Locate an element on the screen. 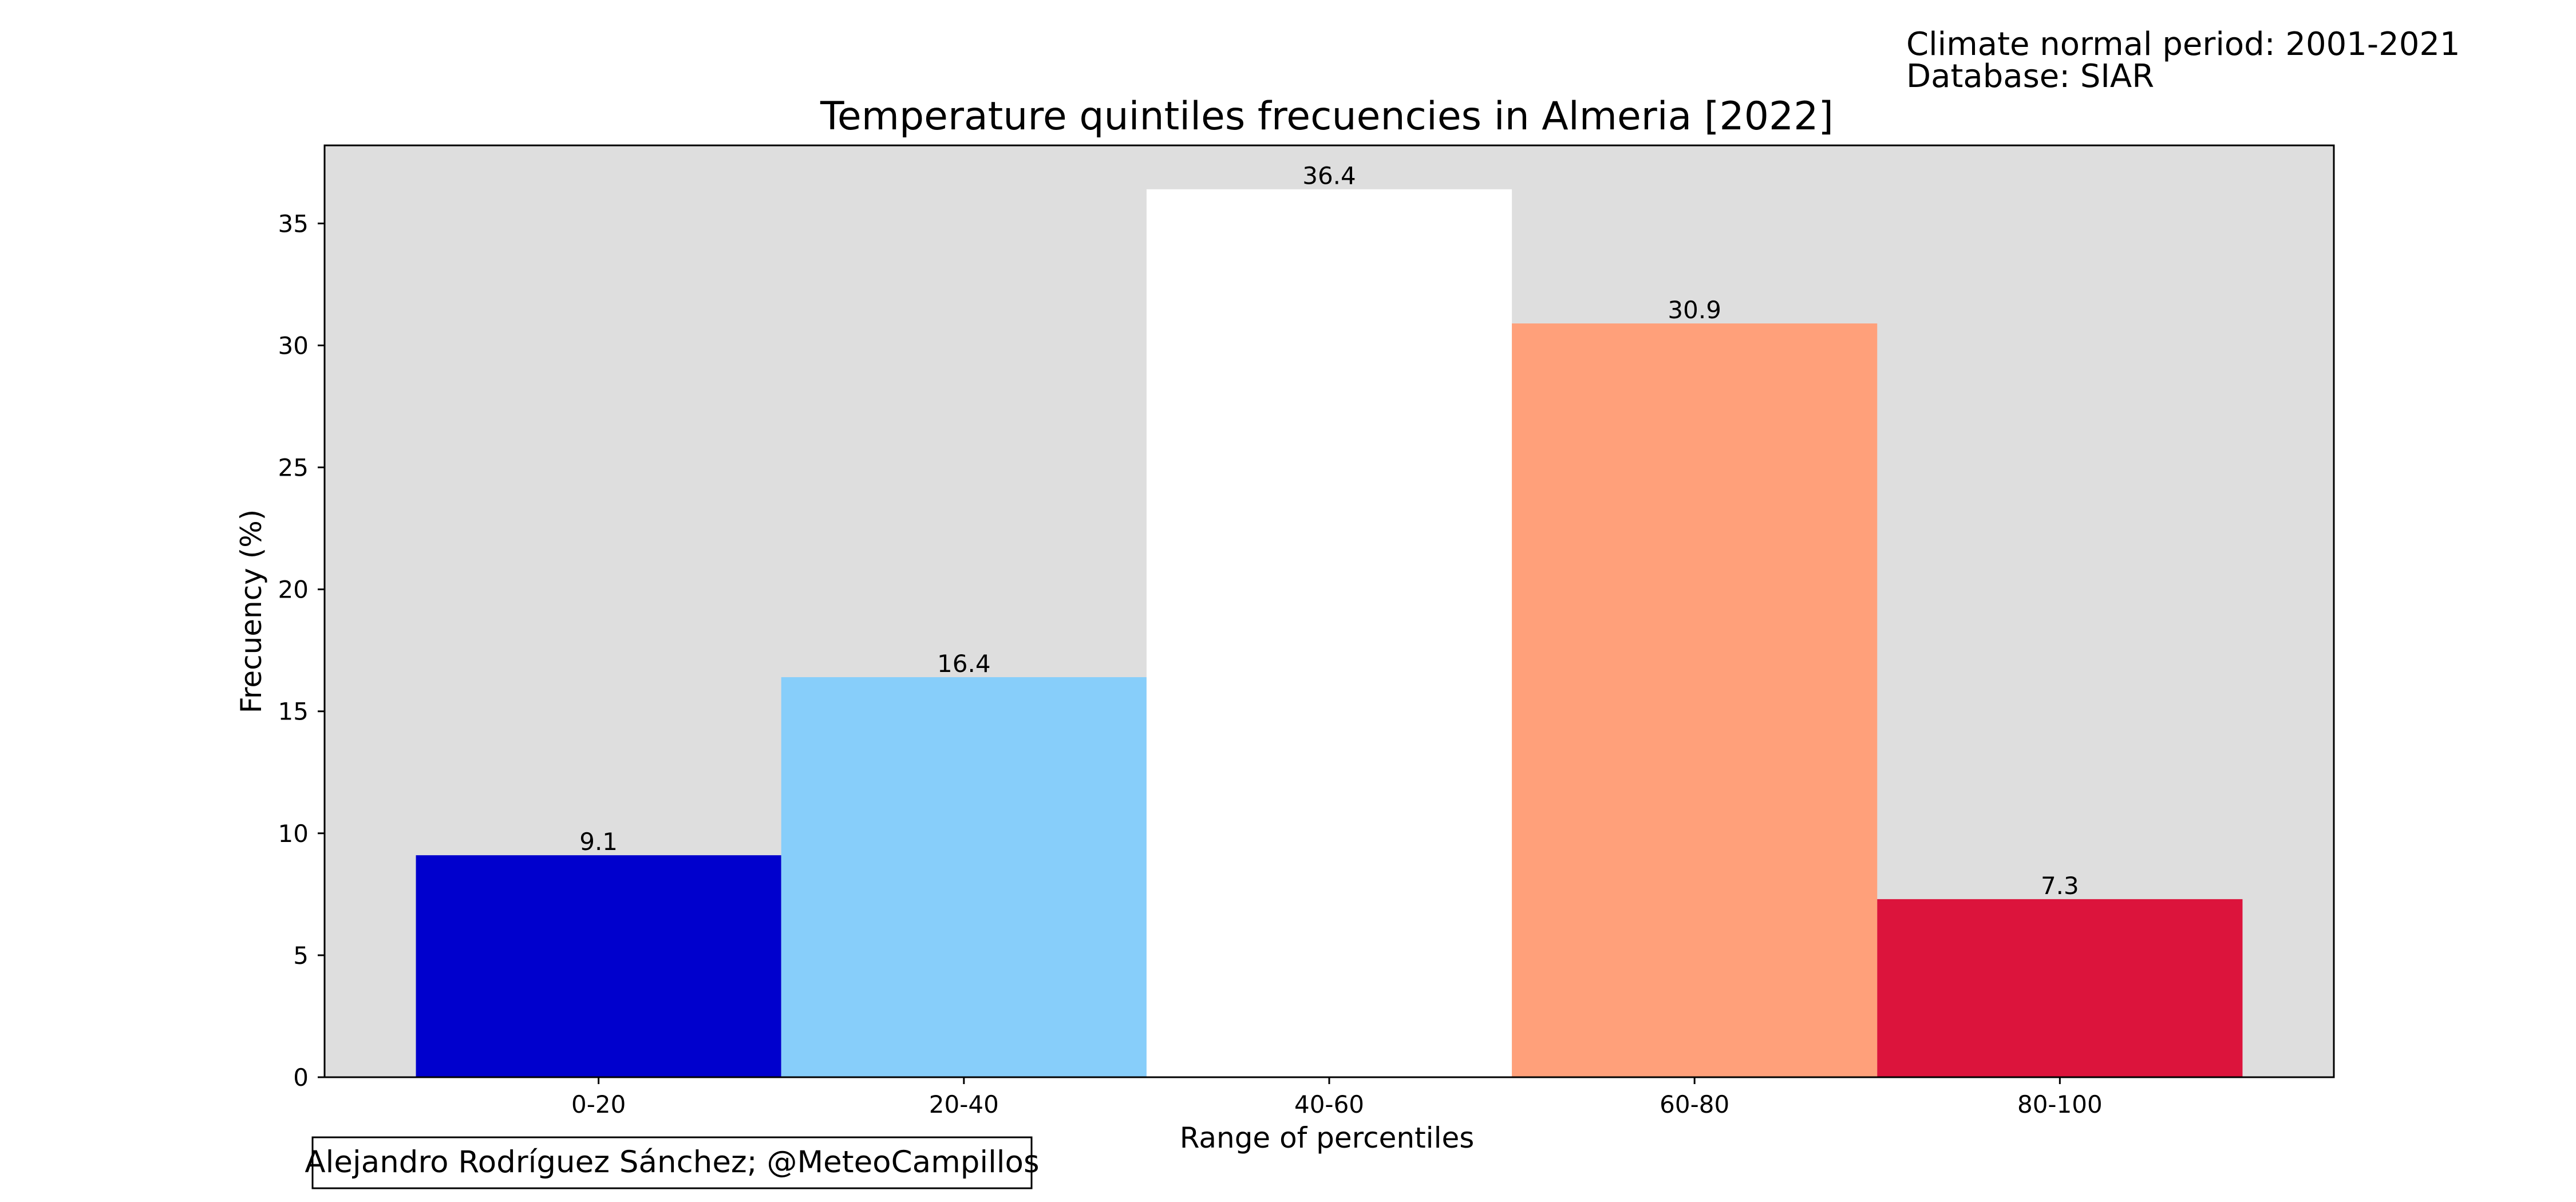 The height and width of the screenshot is (1202, 2576). x-tick-label-80-100: 80-100 is located at coordinates (2060, 1104).